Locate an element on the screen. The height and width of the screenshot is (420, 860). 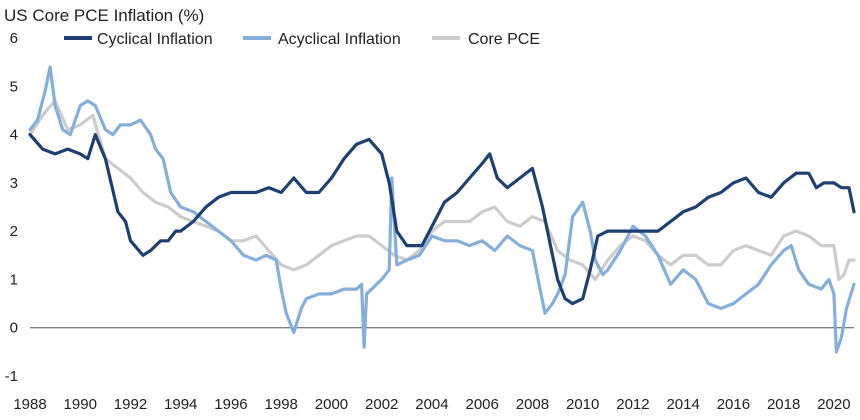
legend-label-cyclical: Cyclical Inflation is located at coordinates (155, 39).